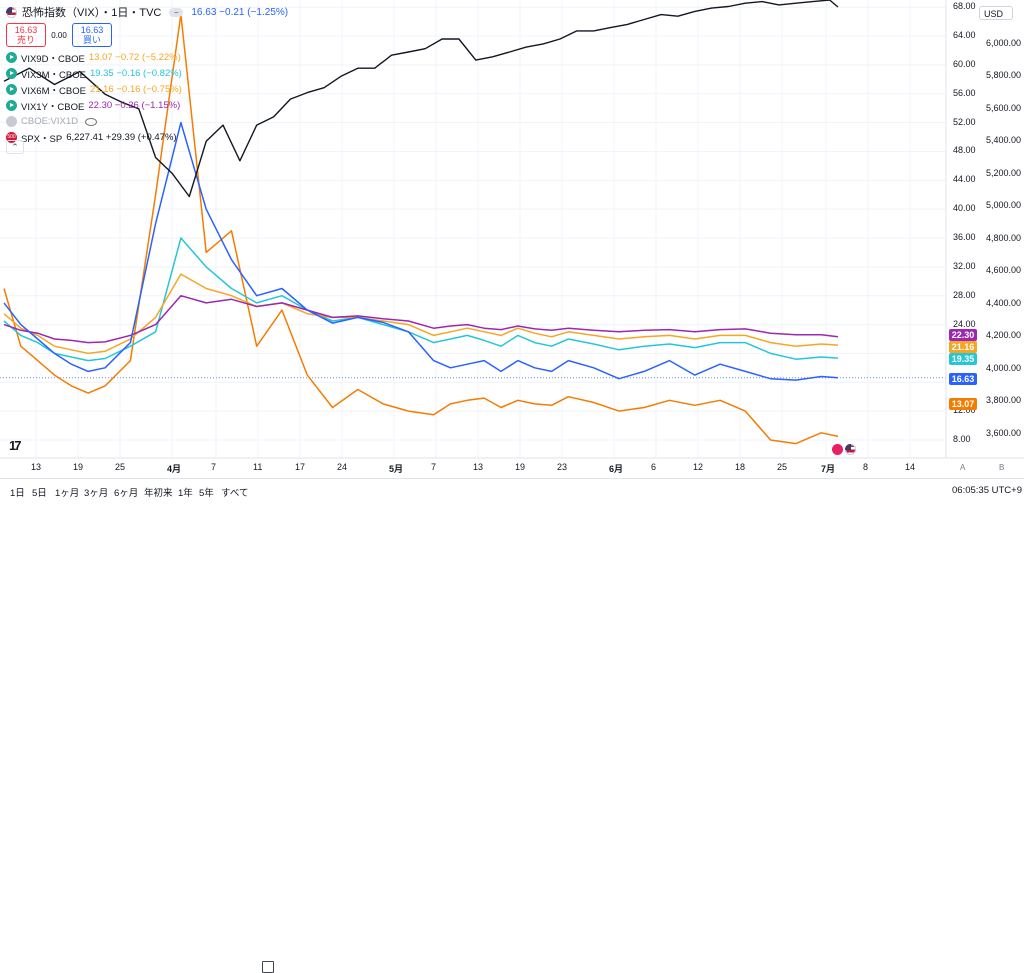  I want to click on time-tick: 24, so click(342, 467).